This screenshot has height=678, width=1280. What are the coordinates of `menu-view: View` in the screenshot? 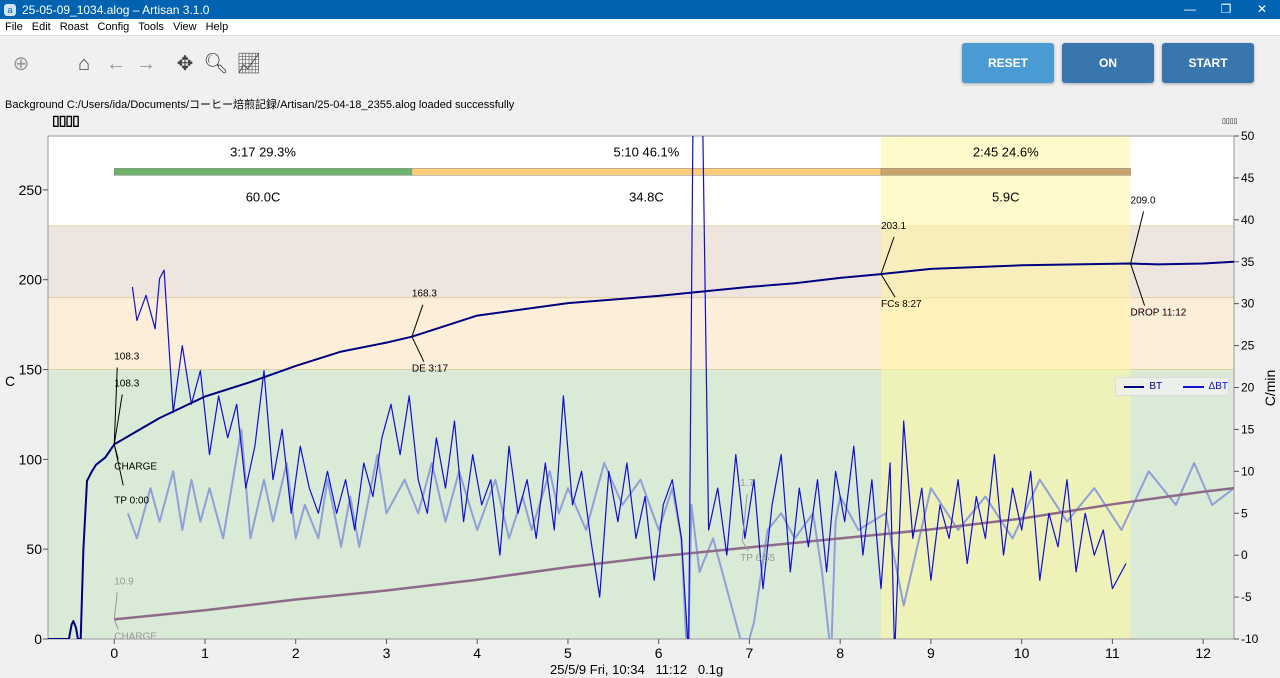 It's located at (184, 27).